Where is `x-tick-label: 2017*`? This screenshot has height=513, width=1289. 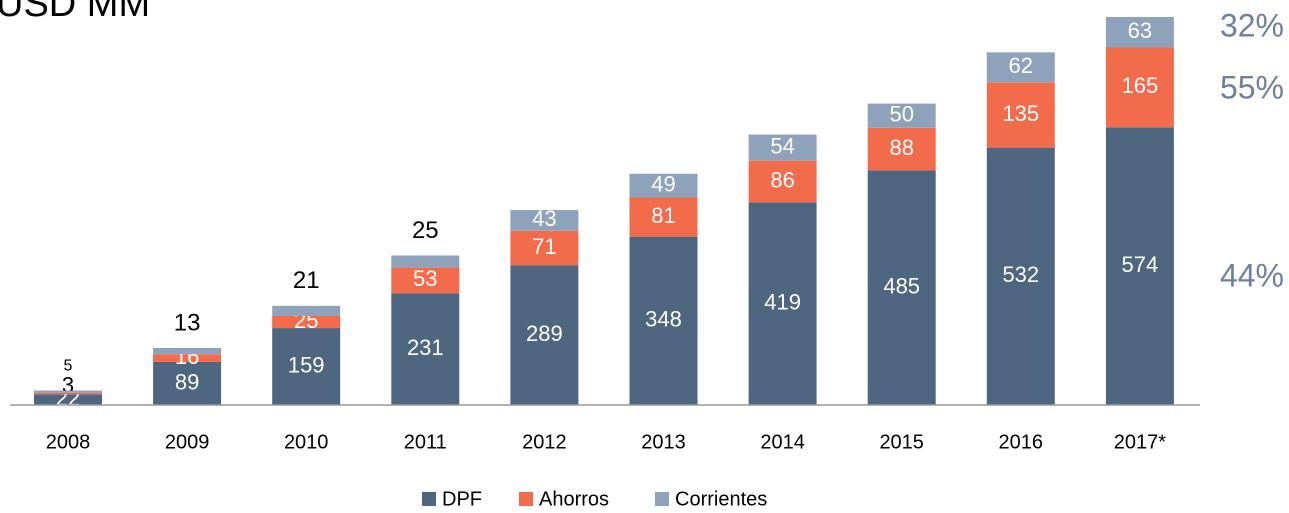 x-tick-label: 2017* is located at coordinates (1140, 442).